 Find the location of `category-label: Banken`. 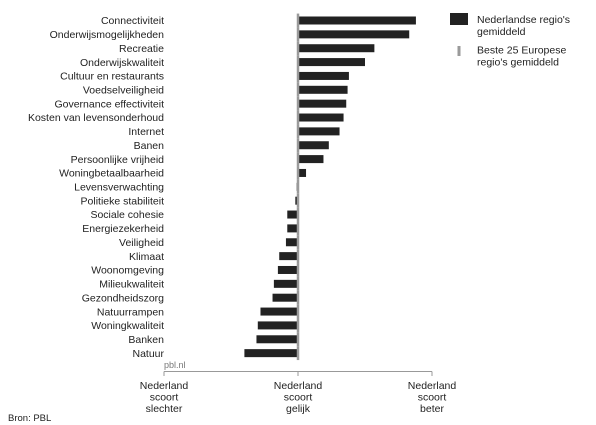

category-label: Banken is located at coordinates (146, 340).